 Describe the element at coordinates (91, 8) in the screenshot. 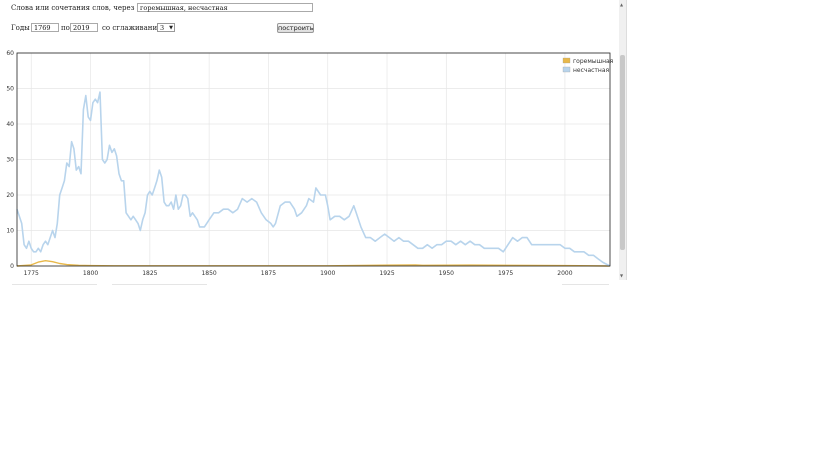

I see `words-label: Слова или сочетания слов, через запятую:` at that location.